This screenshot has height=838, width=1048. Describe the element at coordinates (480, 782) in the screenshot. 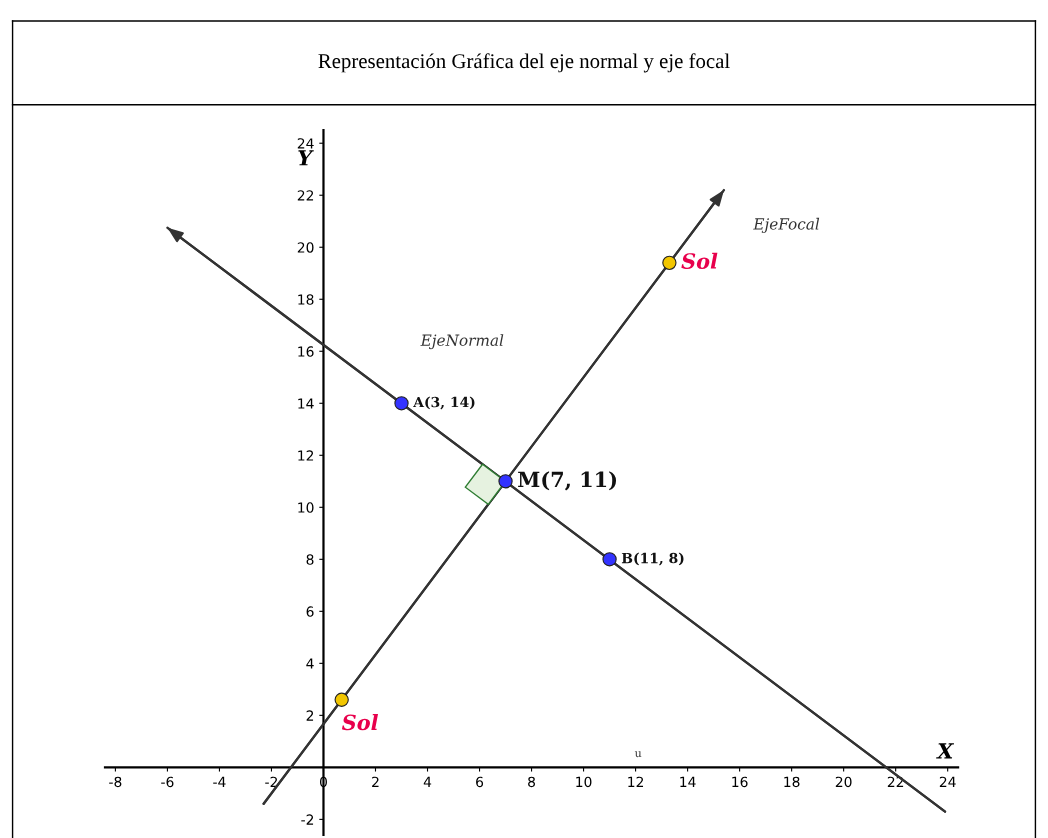

I see `x-tick-label: 6` at that location.